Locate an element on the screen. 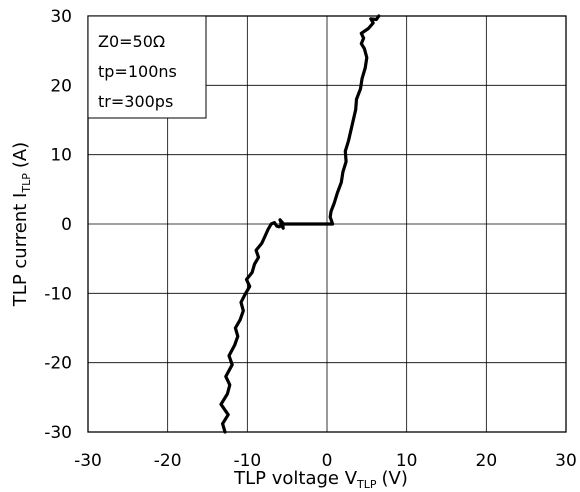 The width and height of the screenshot is (580, 492). x-axis-label: TLP voltage VTLP (V) is located at coordinates (320, 479).